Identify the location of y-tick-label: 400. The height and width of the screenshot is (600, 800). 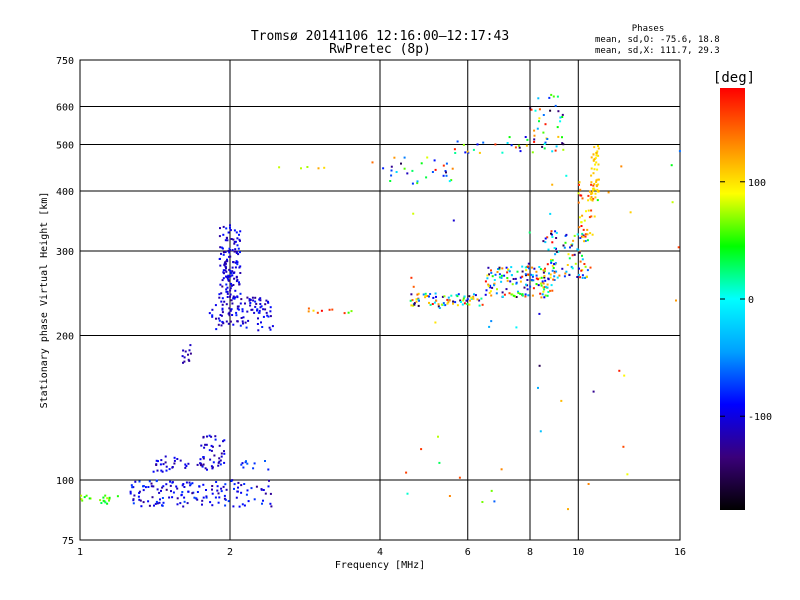
(65, 192).